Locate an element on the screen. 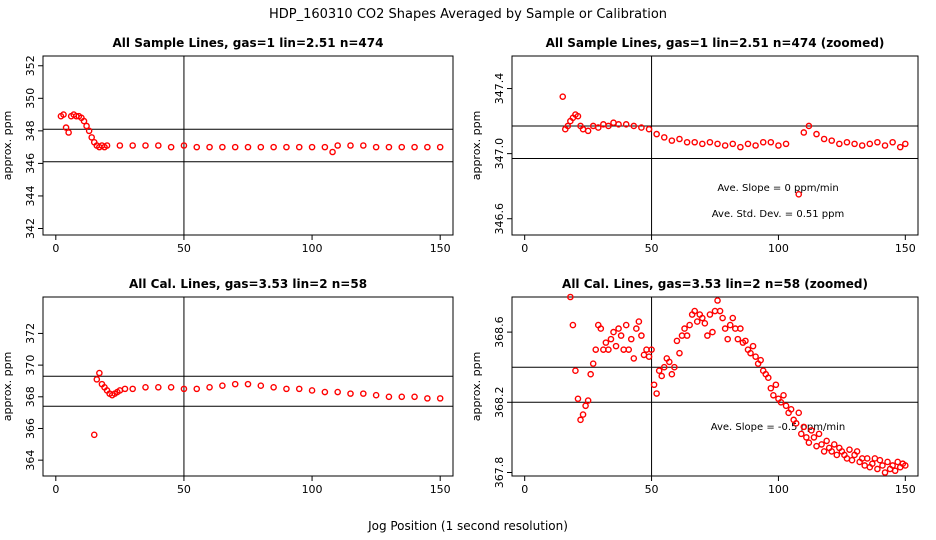 Image resolution: width=936 pixels, height=540 pixels. y-tick-label: 370 is located at coordinates (30, 365).